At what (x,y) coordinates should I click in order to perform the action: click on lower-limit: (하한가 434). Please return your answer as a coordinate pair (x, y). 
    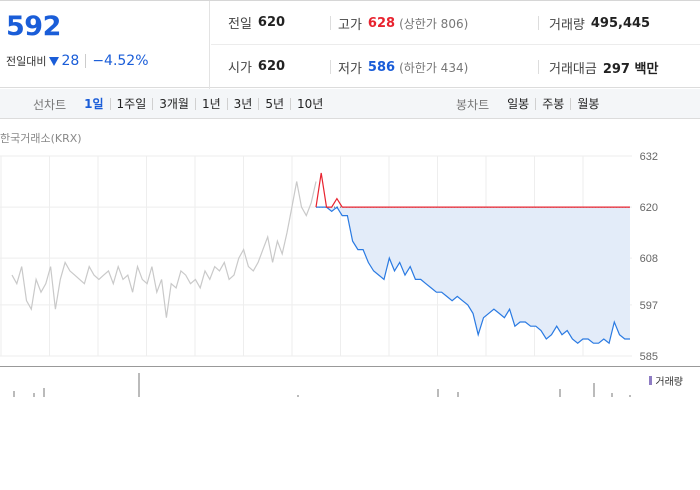
    Looking at the image, I should click on (434, 67).